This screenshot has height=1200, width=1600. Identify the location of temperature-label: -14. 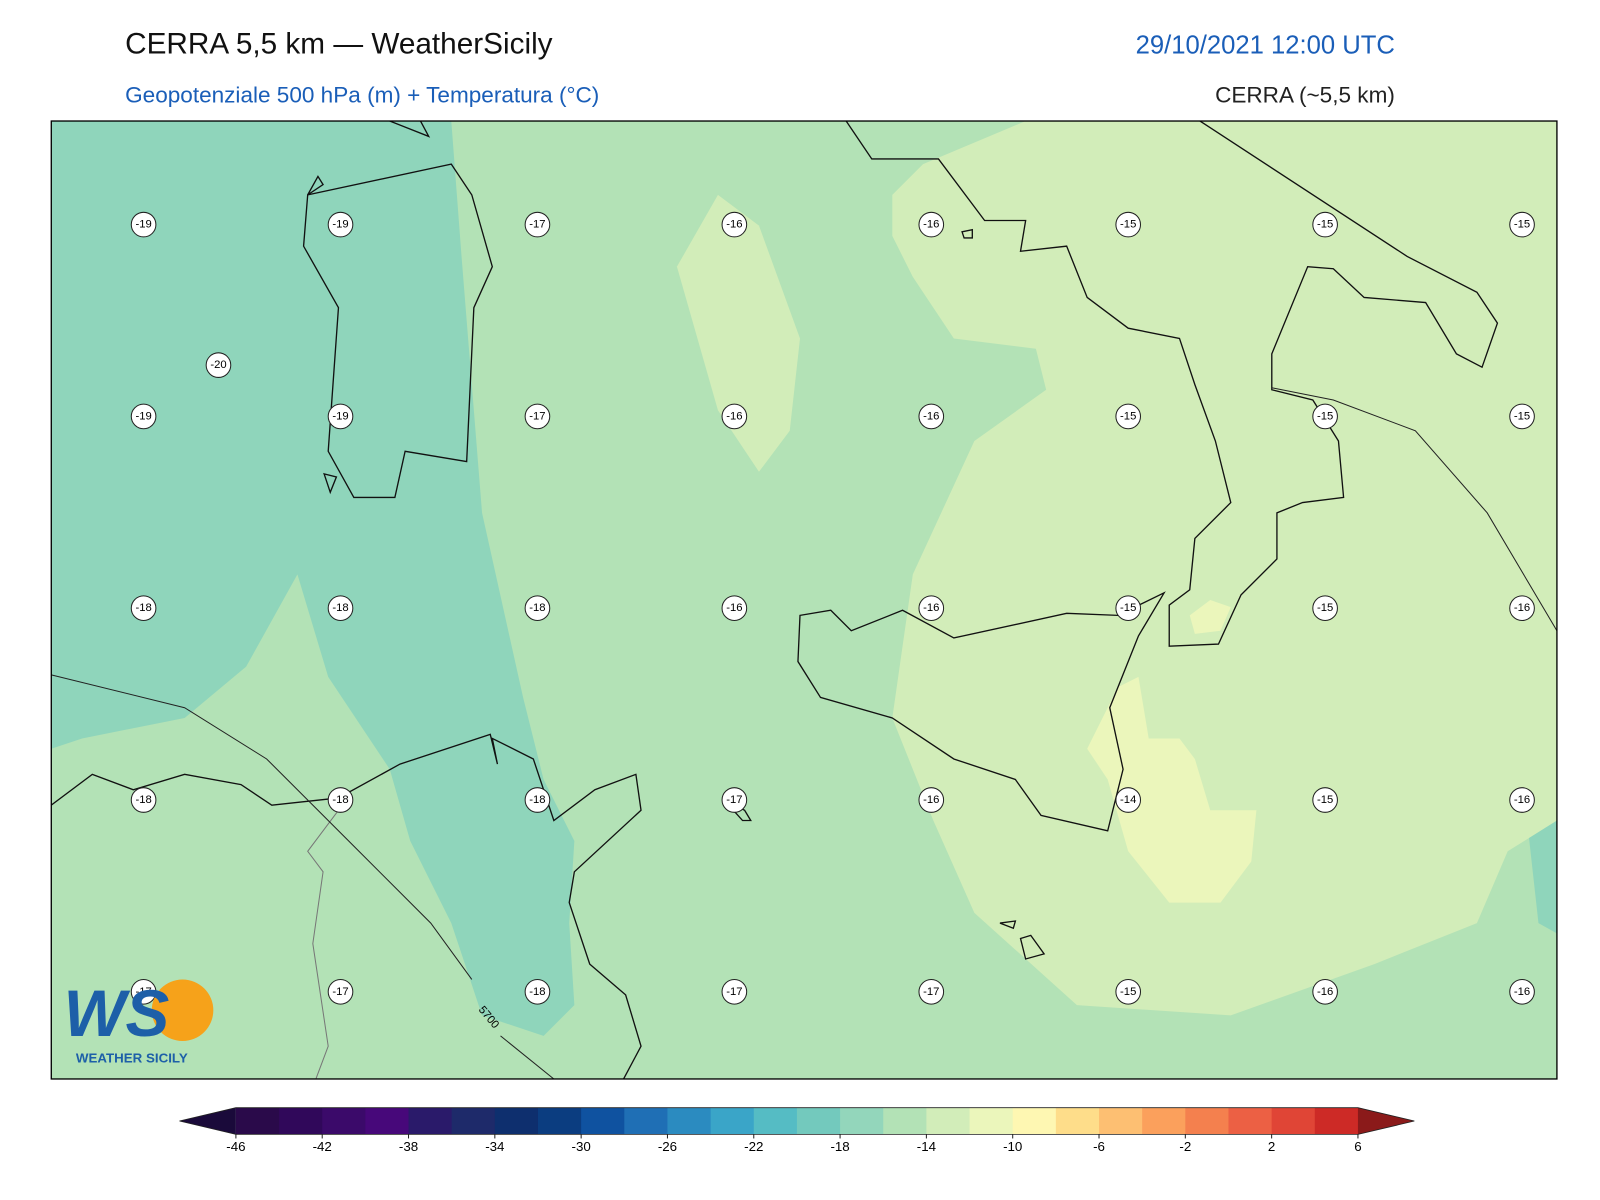
(1128, 800).